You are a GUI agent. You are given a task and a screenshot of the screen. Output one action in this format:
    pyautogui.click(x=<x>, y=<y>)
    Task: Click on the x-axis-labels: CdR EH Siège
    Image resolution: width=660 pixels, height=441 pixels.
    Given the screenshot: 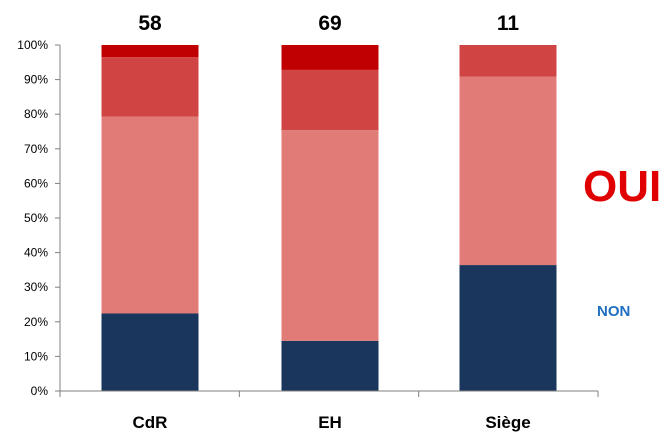 What is the action you would take?
    pyautogui.click(x=332, y=422)
    